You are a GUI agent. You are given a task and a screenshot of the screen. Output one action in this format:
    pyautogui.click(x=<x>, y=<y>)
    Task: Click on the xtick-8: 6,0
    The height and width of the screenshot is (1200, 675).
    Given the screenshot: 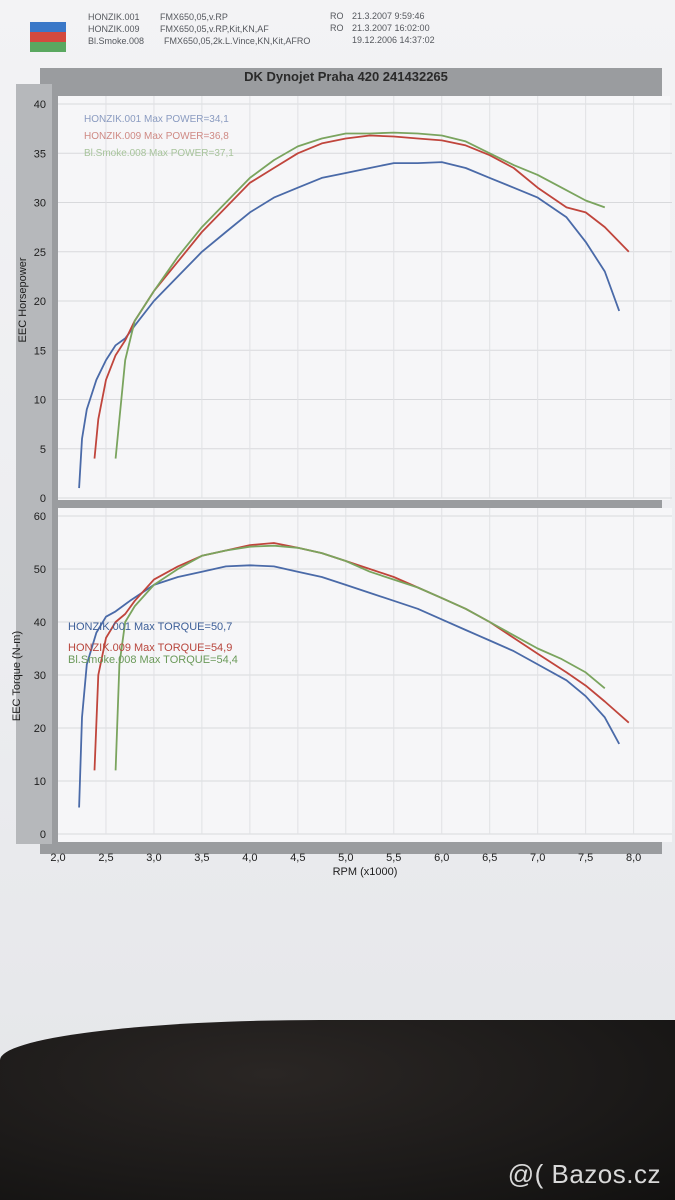 What is the action you would take?
    pyautogui.click(x=441, y=858)
    